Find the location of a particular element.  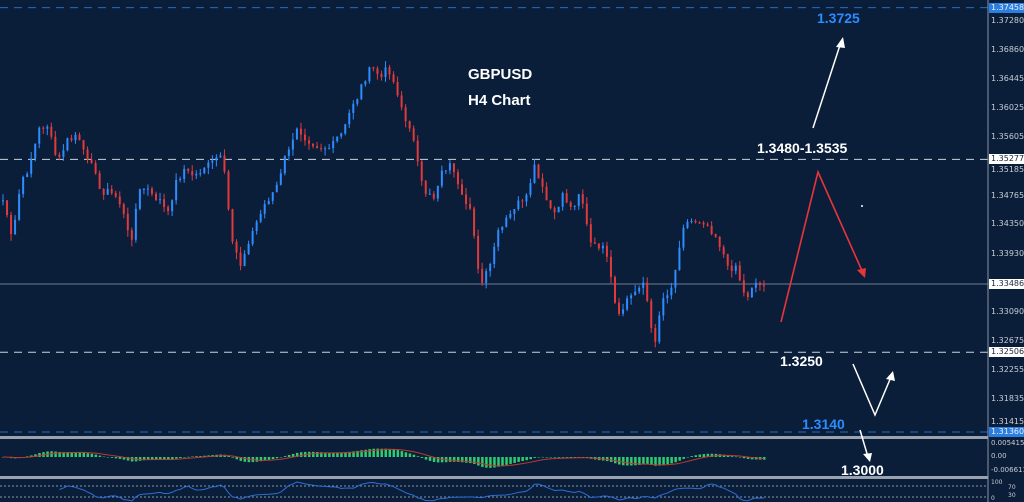

price-level-tag: 1.33486 is located at coordinates (1006, 284).